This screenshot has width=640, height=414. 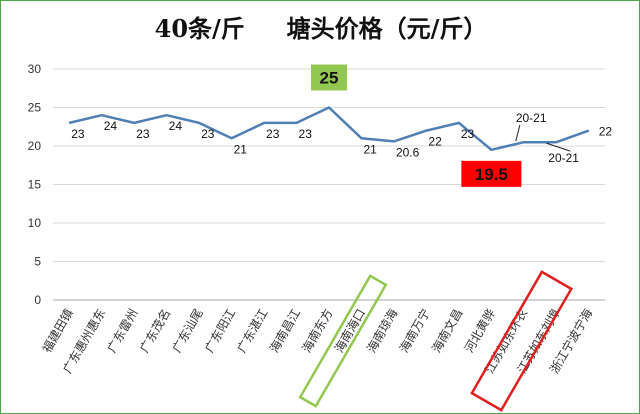 I want to click on y-tick-label: 0, so click(x=37, y=300).